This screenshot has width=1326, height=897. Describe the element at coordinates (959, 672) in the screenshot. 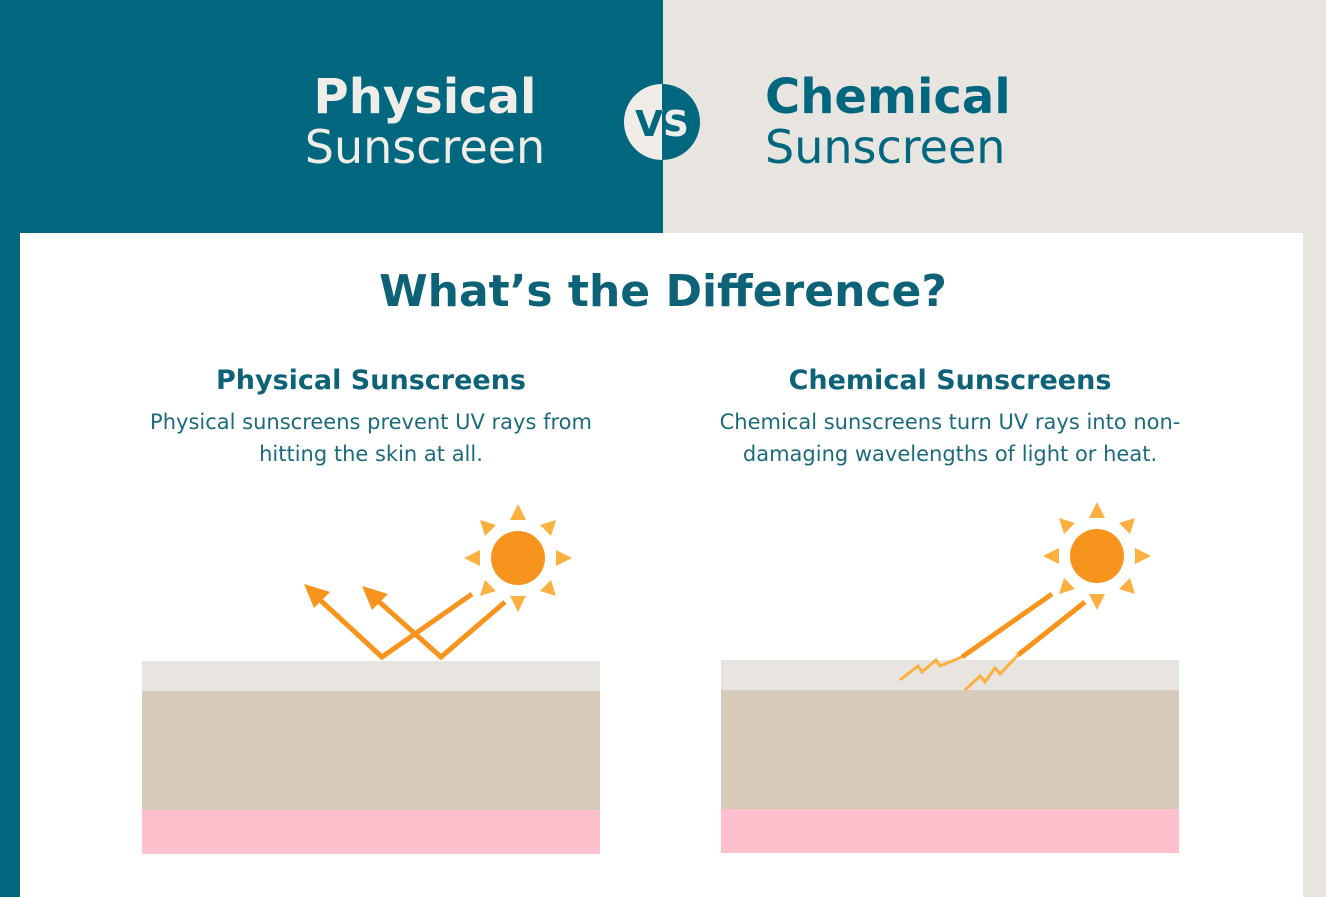

I see `zigzag-rays` at that location.